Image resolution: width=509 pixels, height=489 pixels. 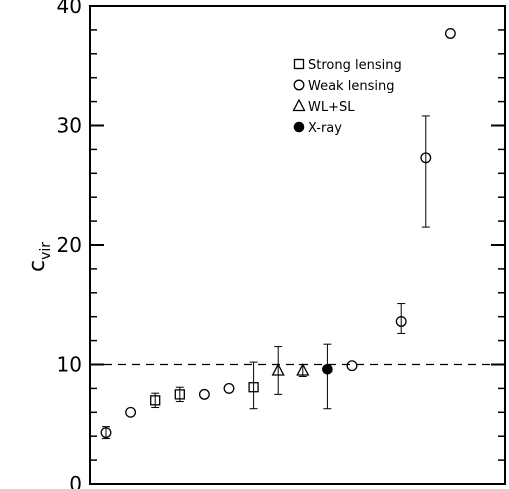 I want to click on series-wl-sl, so click(x=290, y=370).